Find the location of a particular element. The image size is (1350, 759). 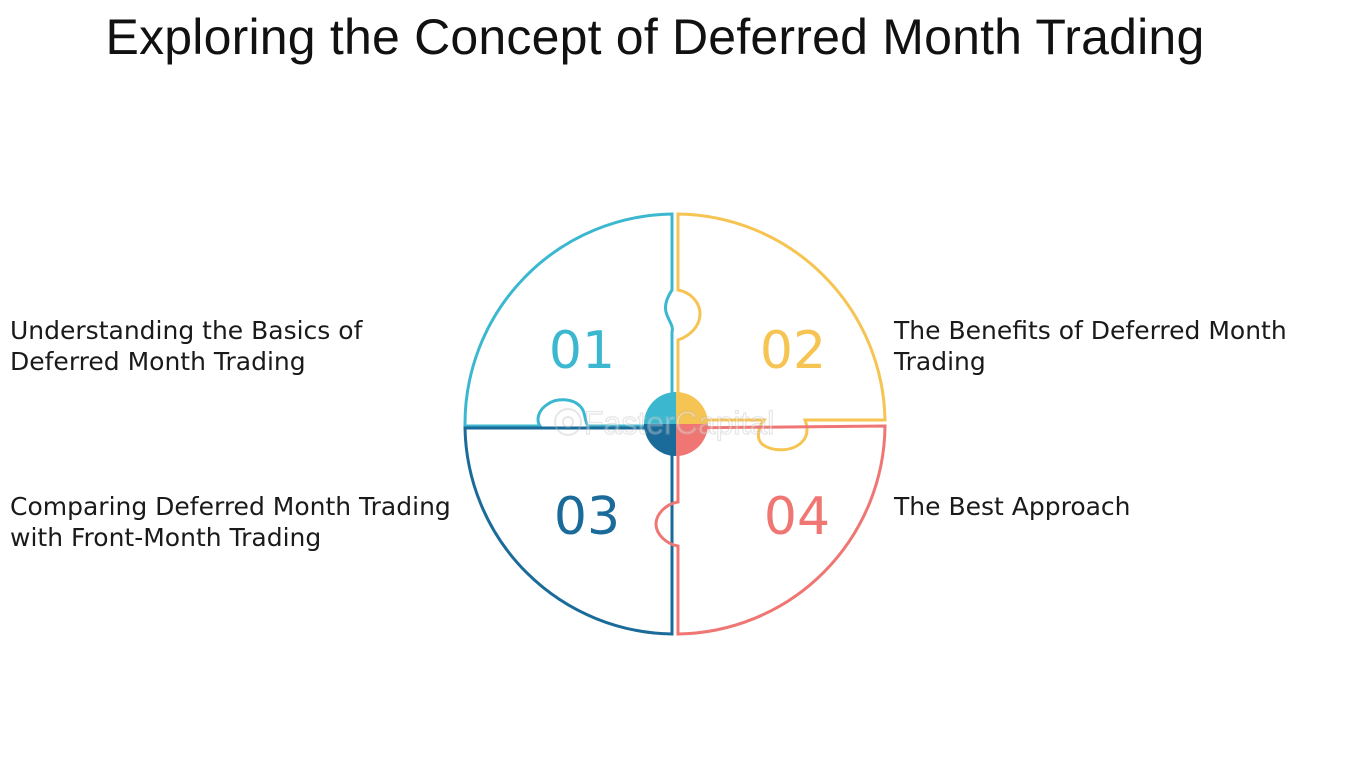

piece-4-label: The Best Approach is located at coordinates (1012, 506).